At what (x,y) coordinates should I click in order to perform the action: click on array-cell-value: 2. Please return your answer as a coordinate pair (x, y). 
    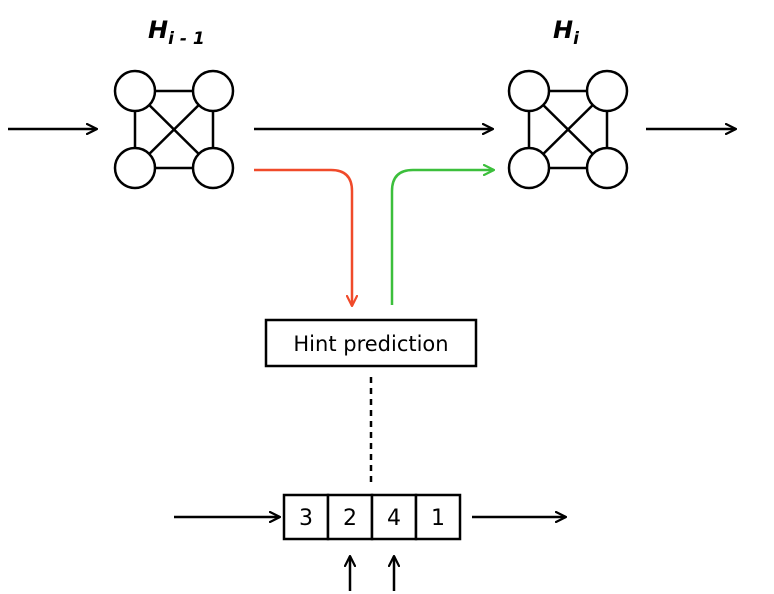
    Looking at the image, I should click on (350, 518).